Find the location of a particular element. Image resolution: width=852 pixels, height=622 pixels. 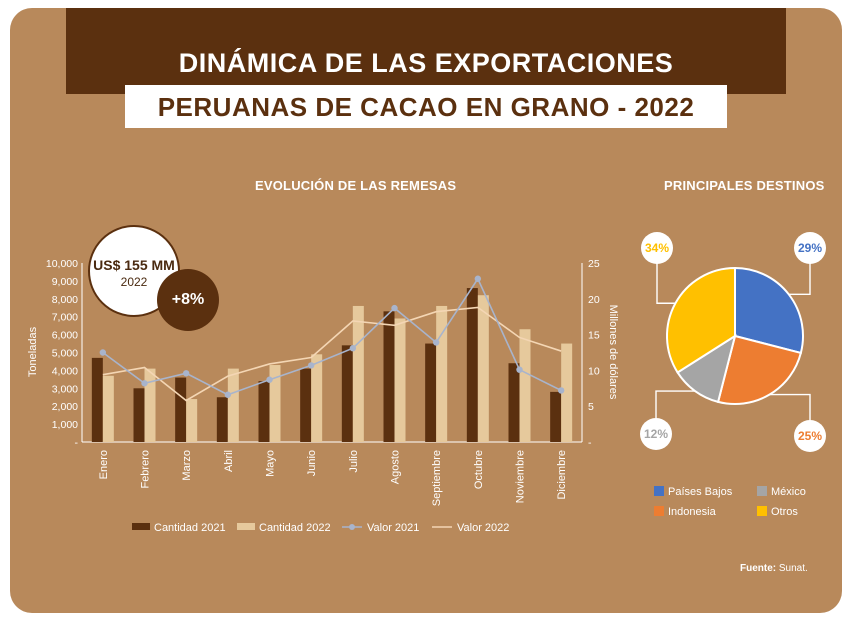

x-tick-label: Julio is located at coordinates (354, 461).